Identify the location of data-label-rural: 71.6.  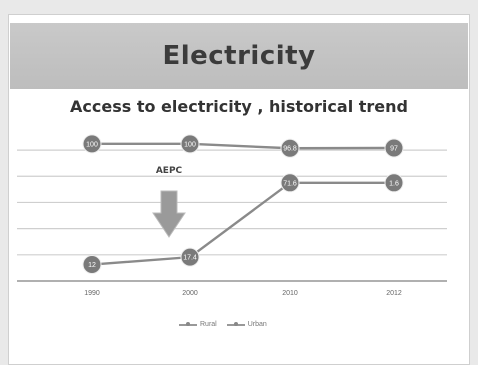
(290, 183).